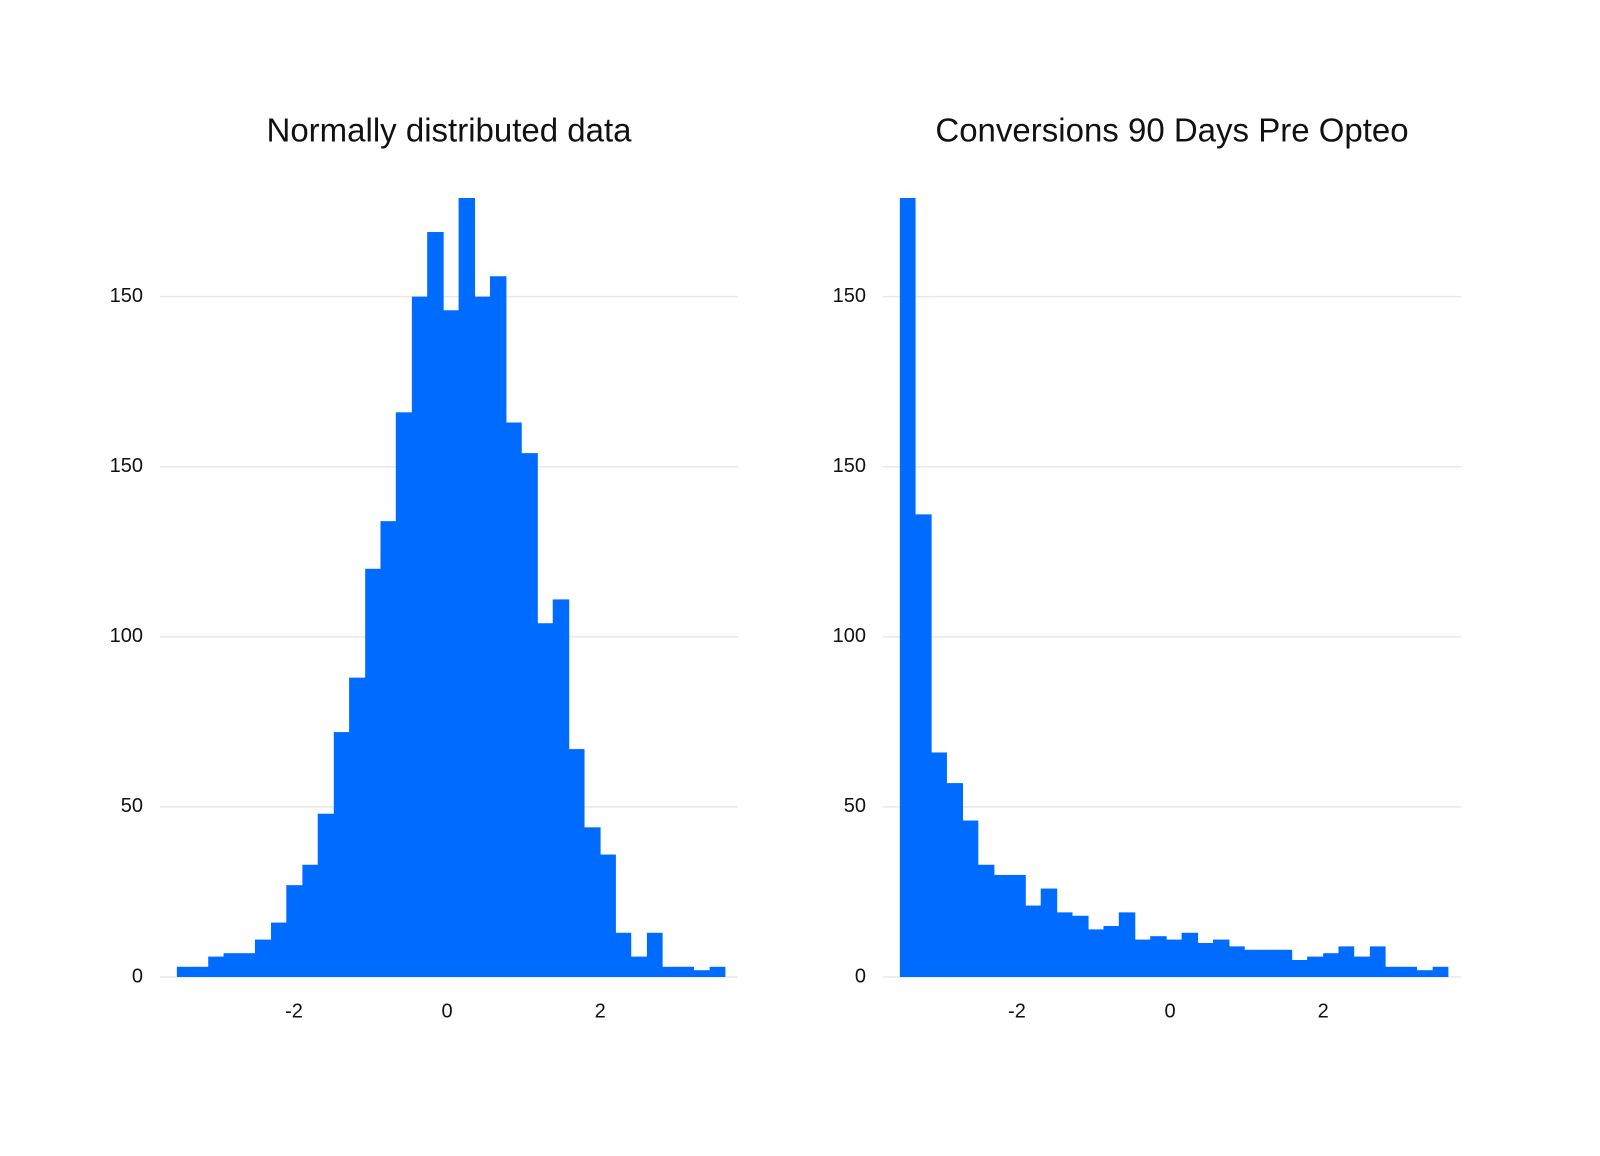 The width and height of the screenshot is (1600, 1156). Describe the element at coordinates (1171, 130) in the screenshot. I see `chart-title: Conversions 90 Days Pre Opteo` at that location.